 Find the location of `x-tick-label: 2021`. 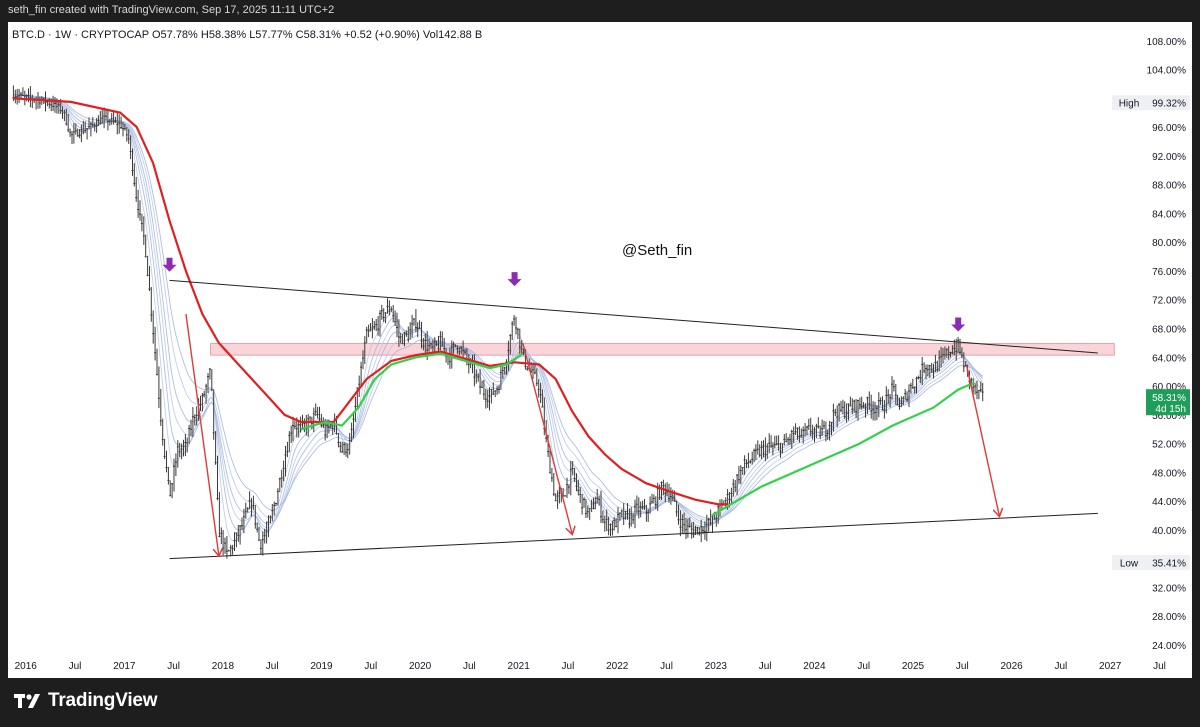

x-tick-label: 2021 is located at coordinates (519, 666).